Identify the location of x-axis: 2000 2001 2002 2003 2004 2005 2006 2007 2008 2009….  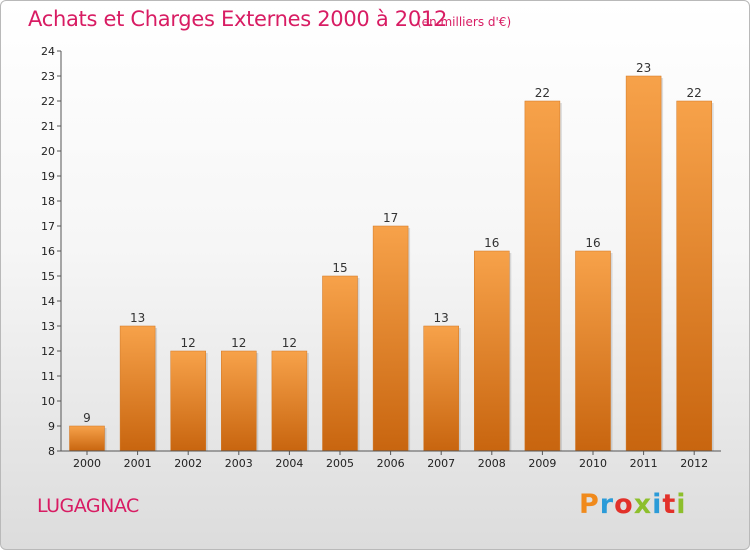
(391, 460).